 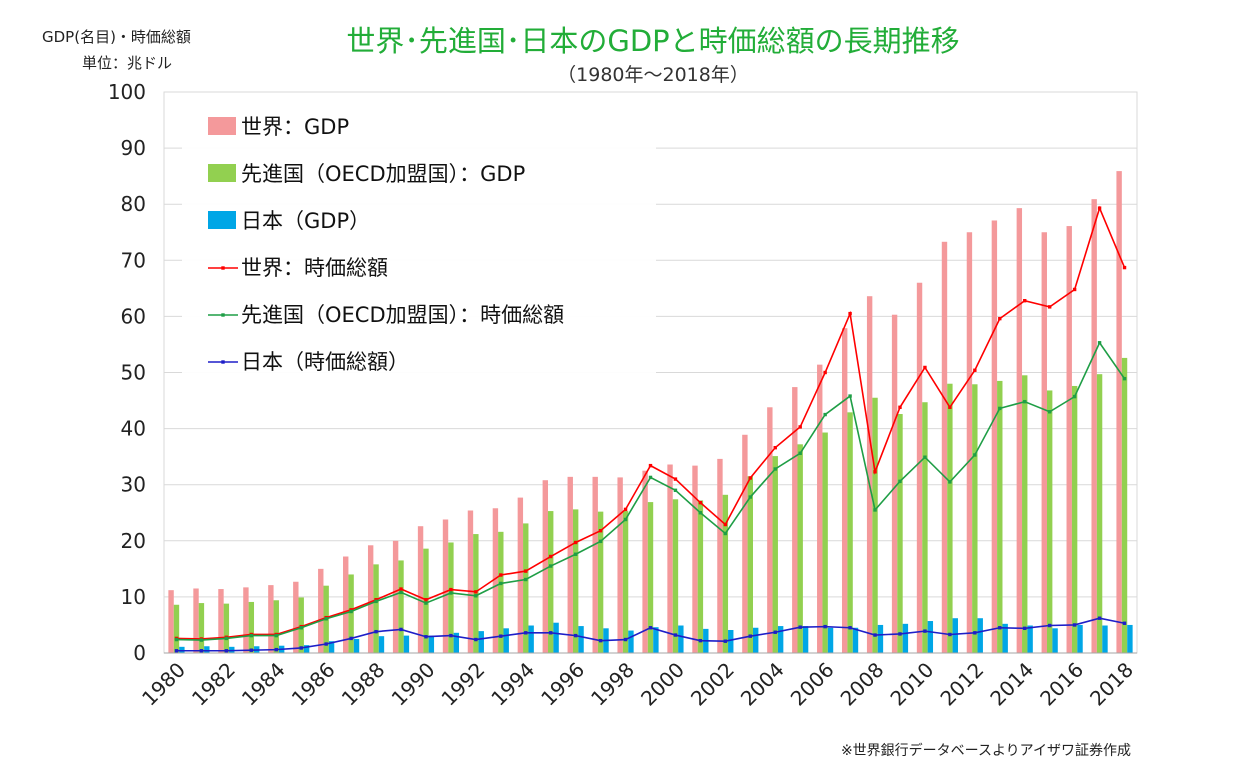 What do you see at coordinates (512, 684) in the screenshot?
I see `x-tick-label: 1994` at bounding box center [512, 684].